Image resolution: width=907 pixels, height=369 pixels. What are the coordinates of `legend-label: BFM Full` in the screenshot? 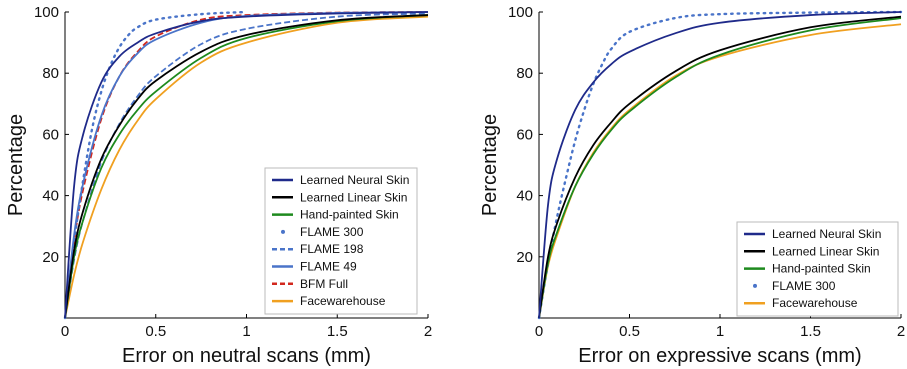 It's located at (324, 284).